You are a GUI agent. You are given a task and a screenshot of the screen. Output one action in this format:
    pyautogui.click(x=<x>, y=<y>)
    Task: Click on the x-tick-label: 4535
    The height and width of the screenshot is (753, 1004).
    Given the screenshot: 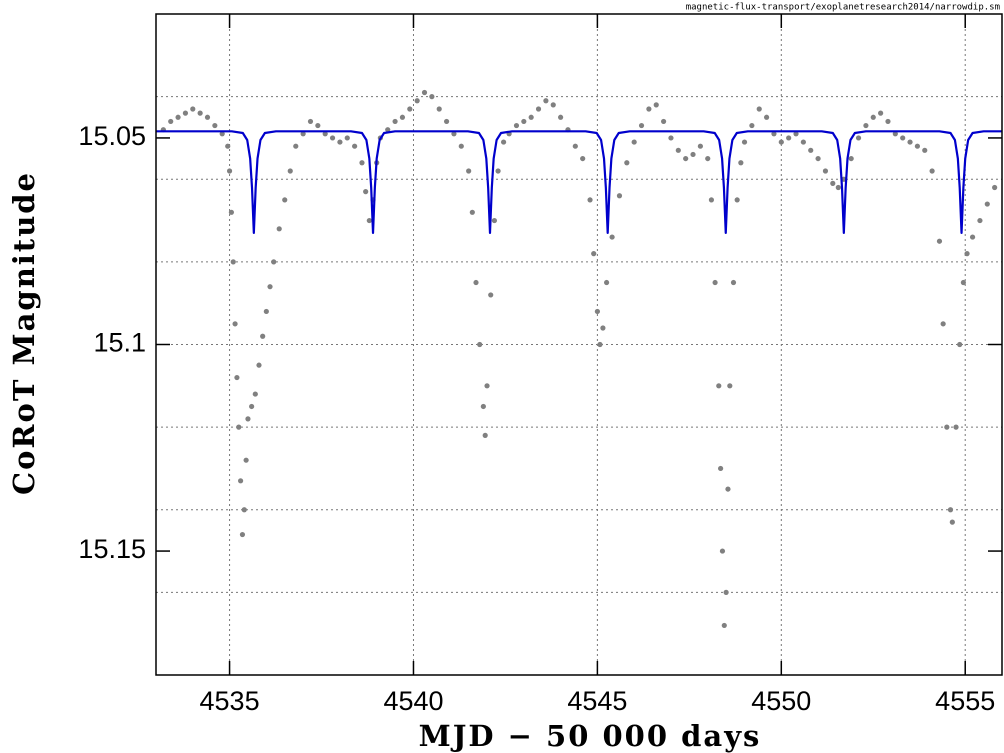 What is the action you would take?
    pyautogui.click(x=230, y=701)
    